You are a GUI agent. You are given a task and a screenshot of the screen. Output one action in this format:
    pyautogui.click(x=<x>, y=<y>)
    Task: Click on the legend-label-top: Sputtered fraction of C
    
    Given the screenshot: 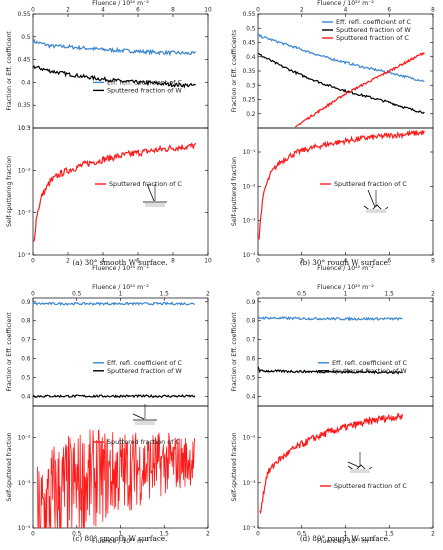 What is the action you would take?
    pyautogui.click(x=372, y=38)
    